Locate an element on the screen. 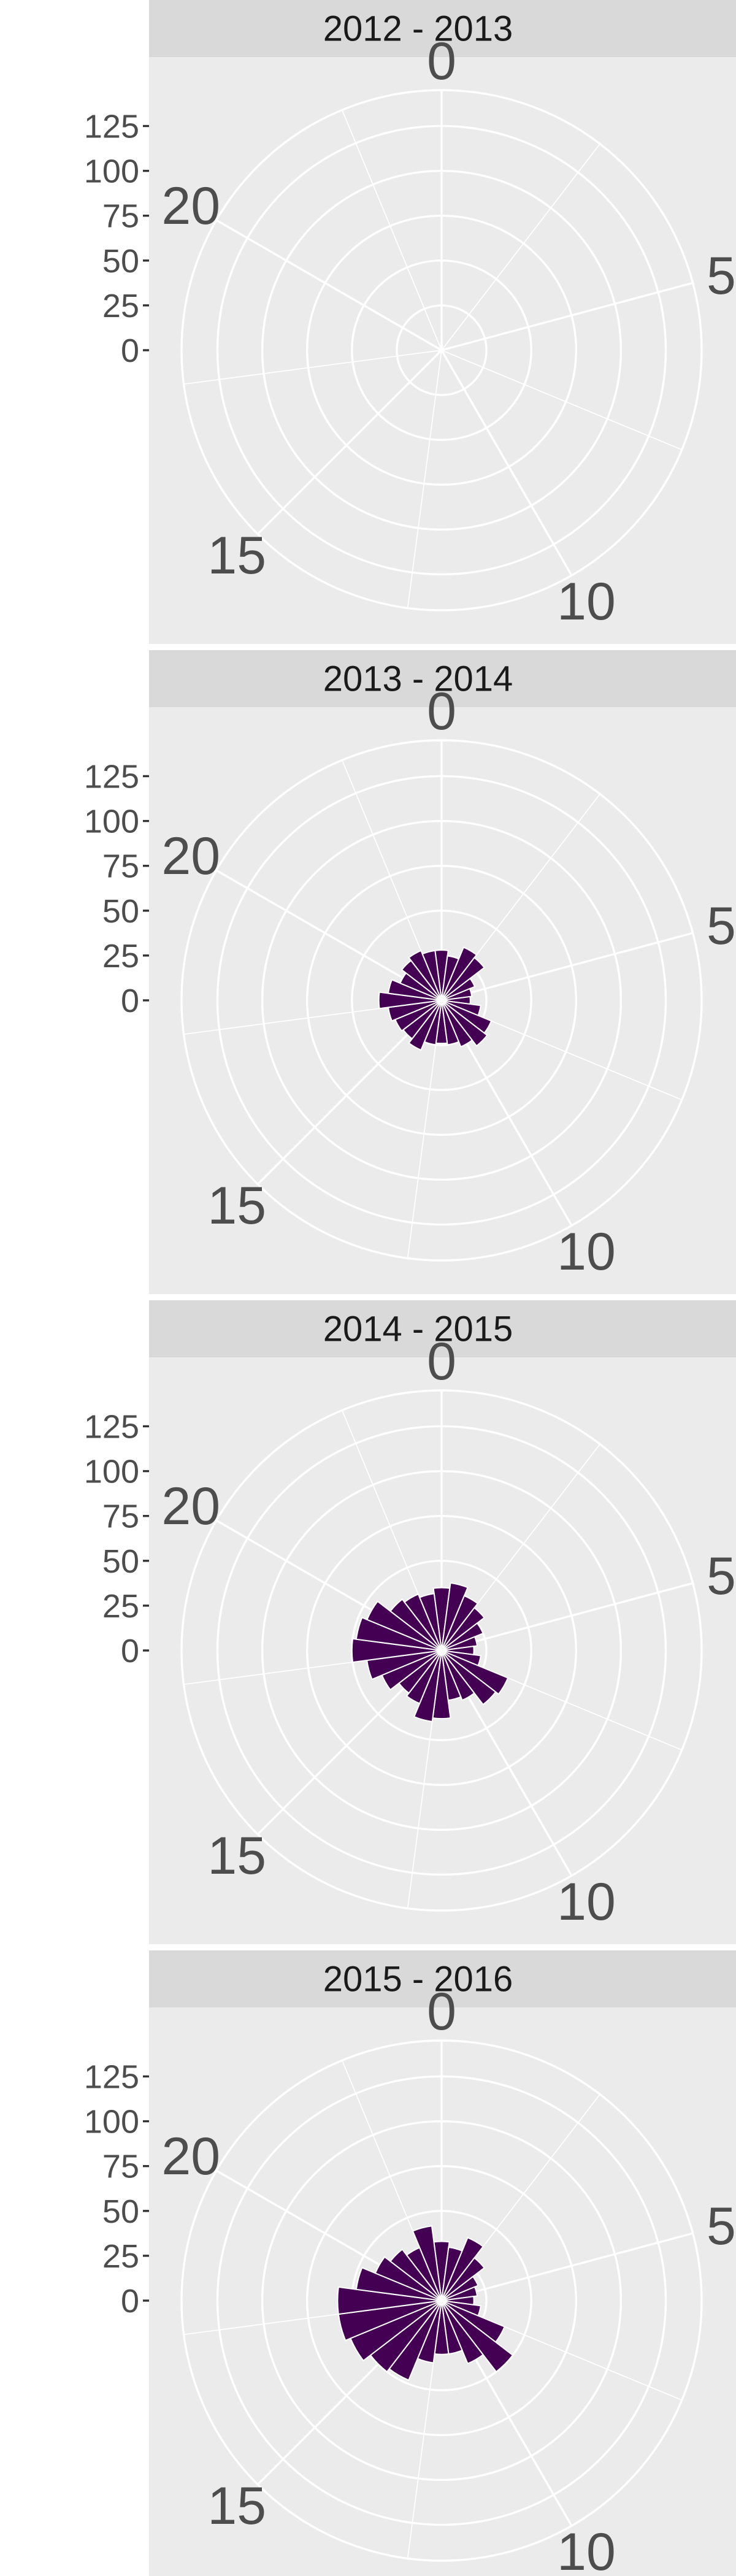  facet-title: 2015 - 2016 is located at coordinates (418, 1979).